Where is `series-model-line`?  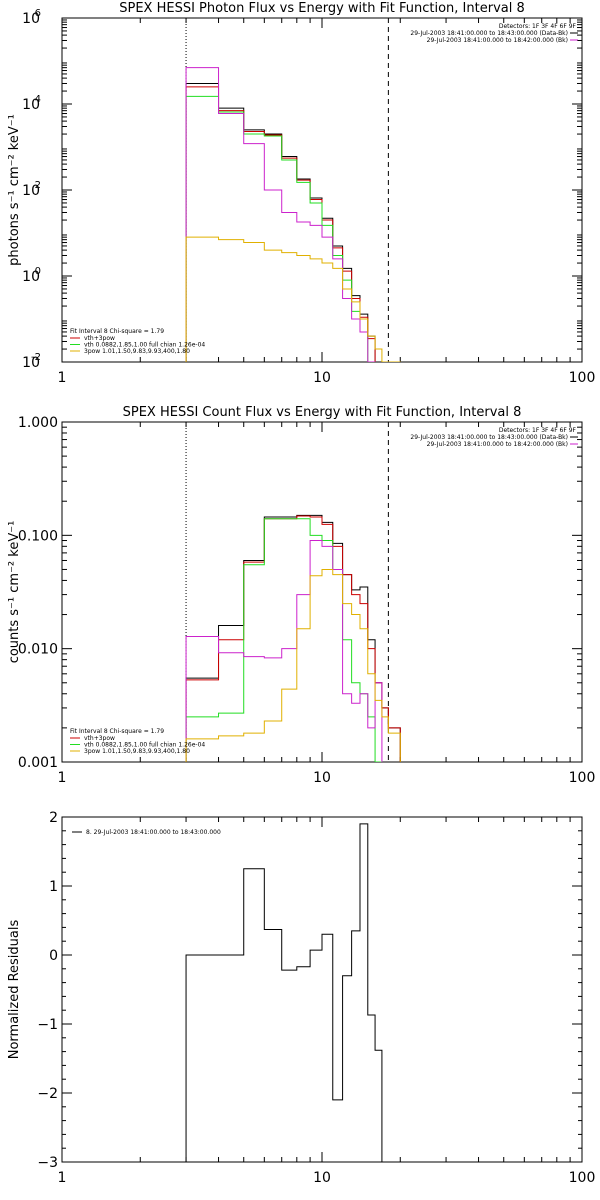
series-model-line is located at coordinates (280, 214).